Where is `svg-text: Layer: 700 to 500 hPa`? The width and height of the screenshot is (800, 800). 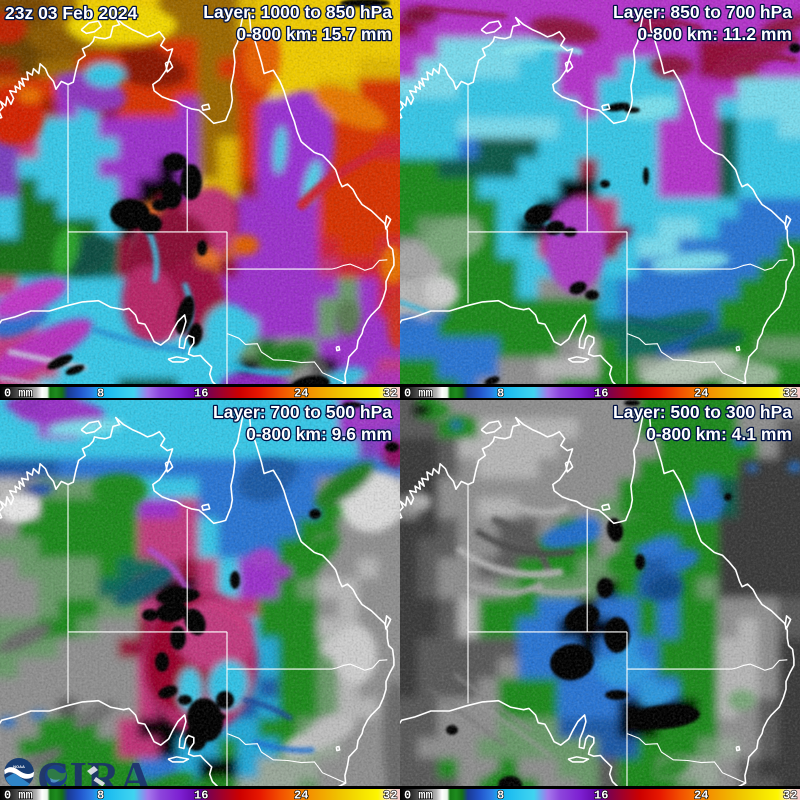
svg-text: Layer: 700 to 500 hPa is located at coordinates (302, 412).